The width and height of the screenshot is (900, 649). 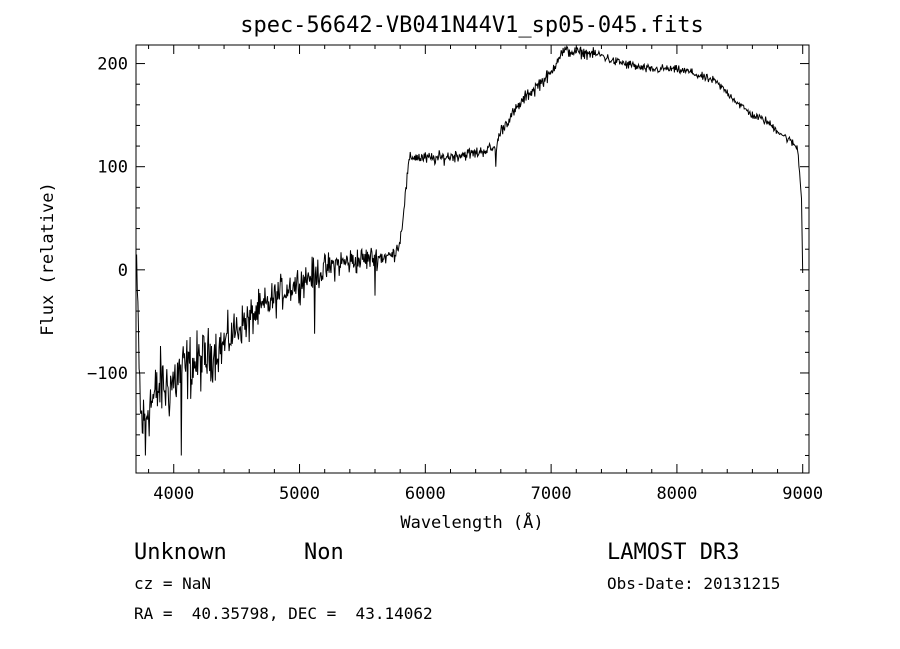 I want to click on y-axis-label: Flux (relative), so click(x=48, y=259).